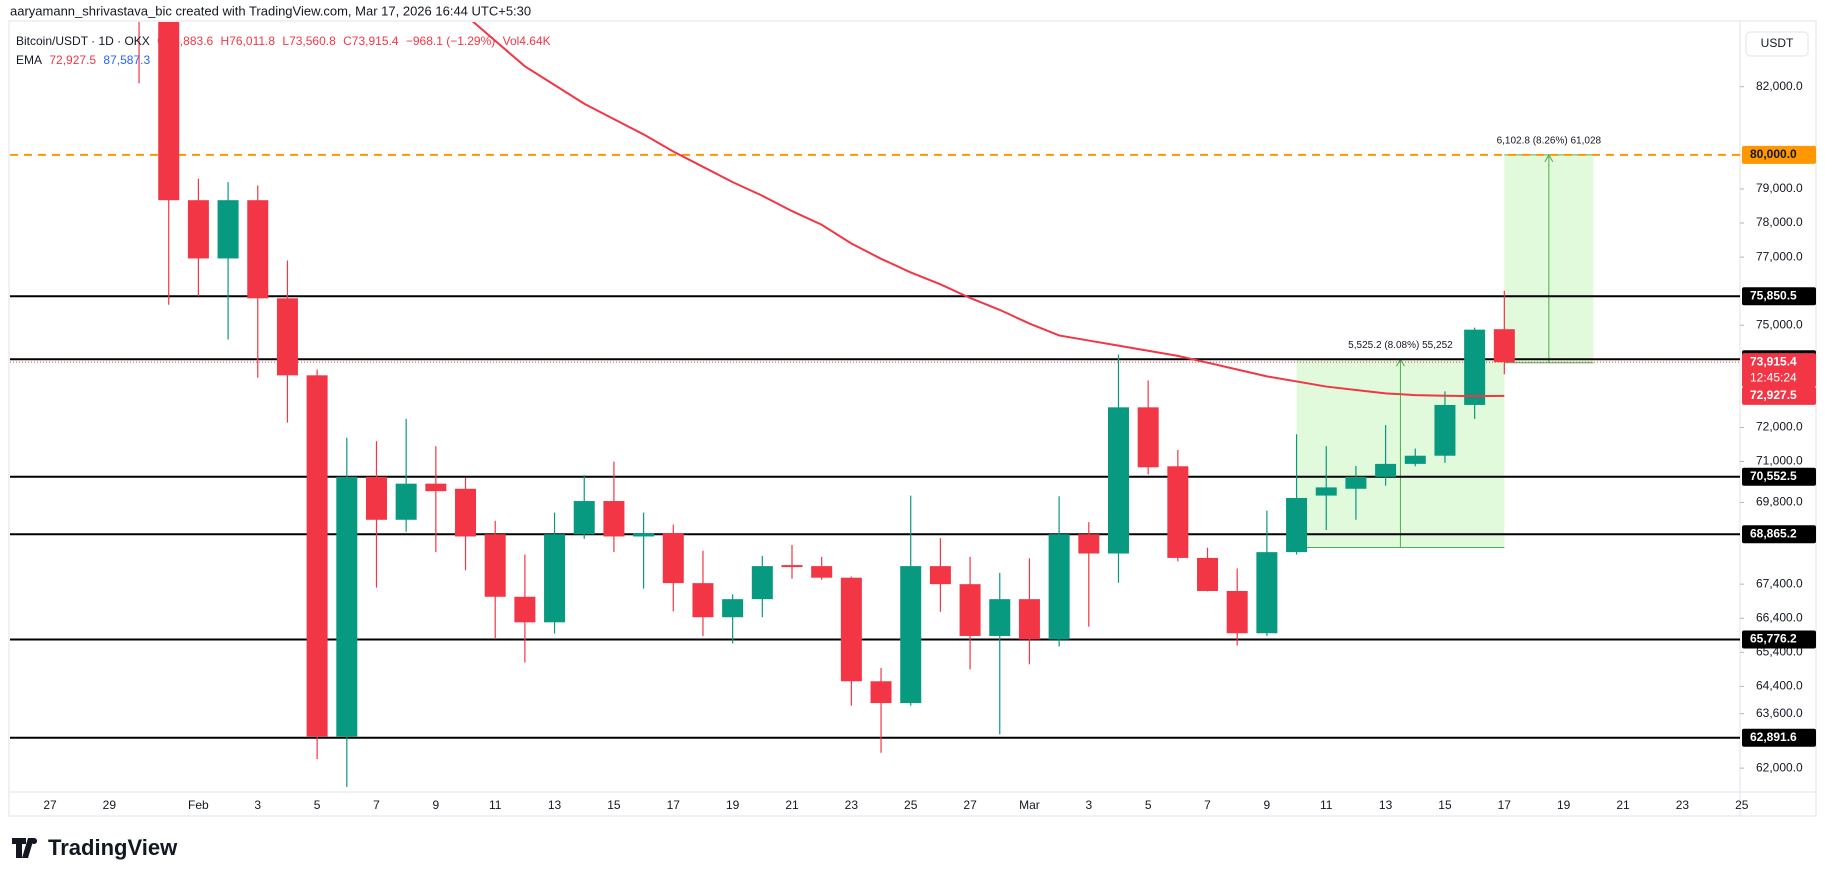 The width and height of the screenshot is (1825, 879). What do you see at coordinates (1773, 476) in the screenshot?
I see `price-tag-label: 70,552.5` at bounding box center [1773, 476].